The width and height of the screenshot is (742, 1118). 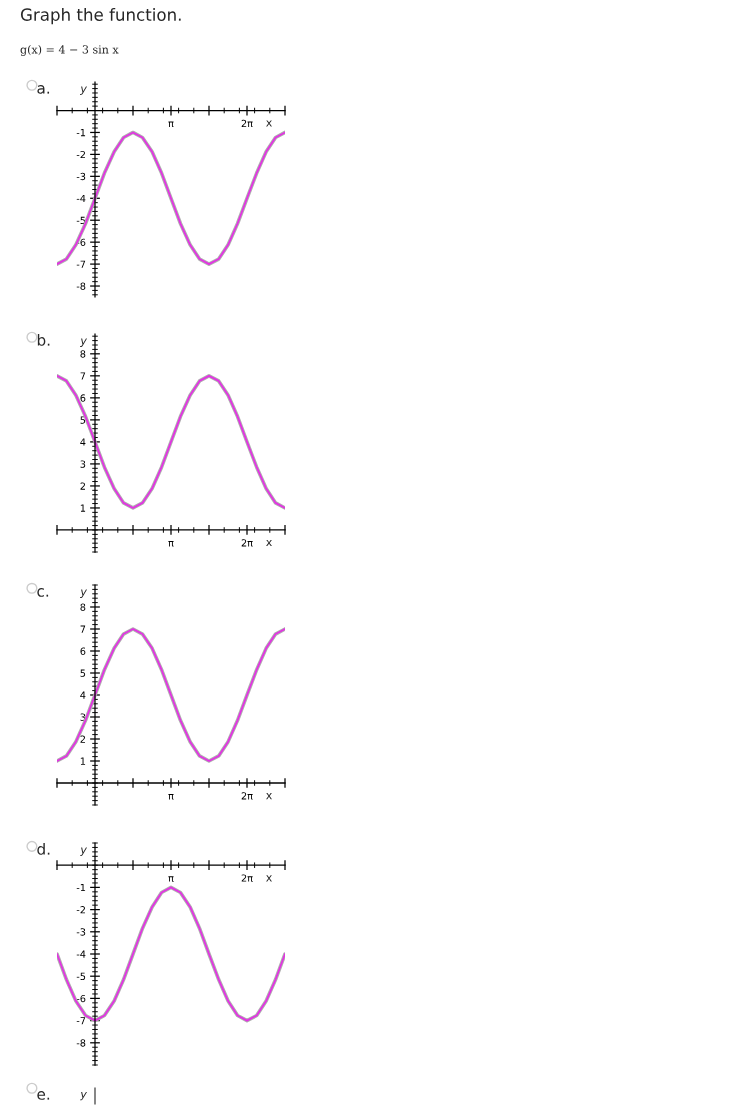 What do you see at coordinates (69, 50) in the screenshot?
I see `chart-subtitle: g(x) = 4 − 3 sin x` at bounding box center [69, 50].